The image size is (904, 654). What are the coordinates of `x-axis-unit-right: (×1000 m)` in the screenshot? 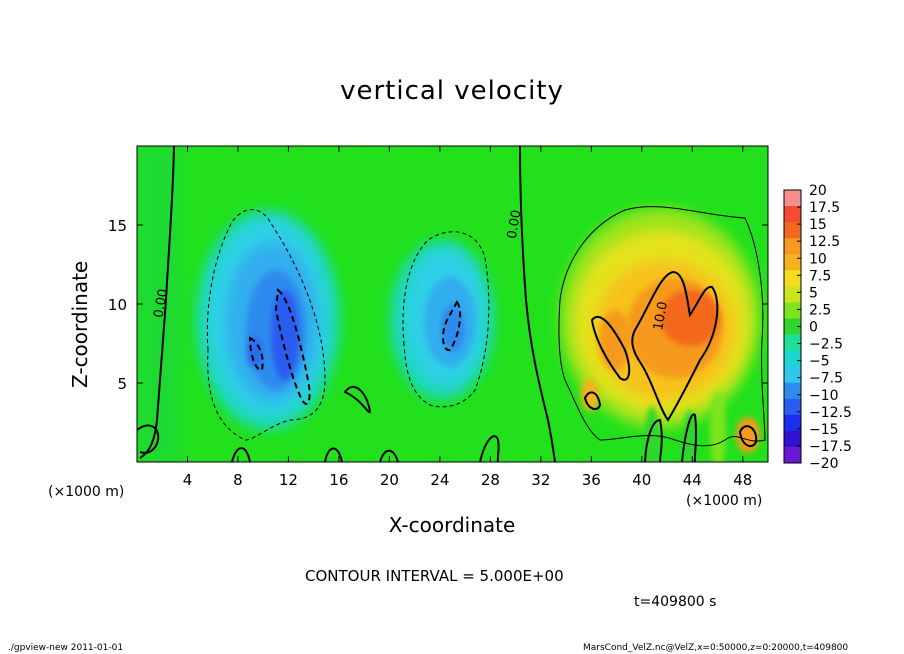 It's located at (724, 501).